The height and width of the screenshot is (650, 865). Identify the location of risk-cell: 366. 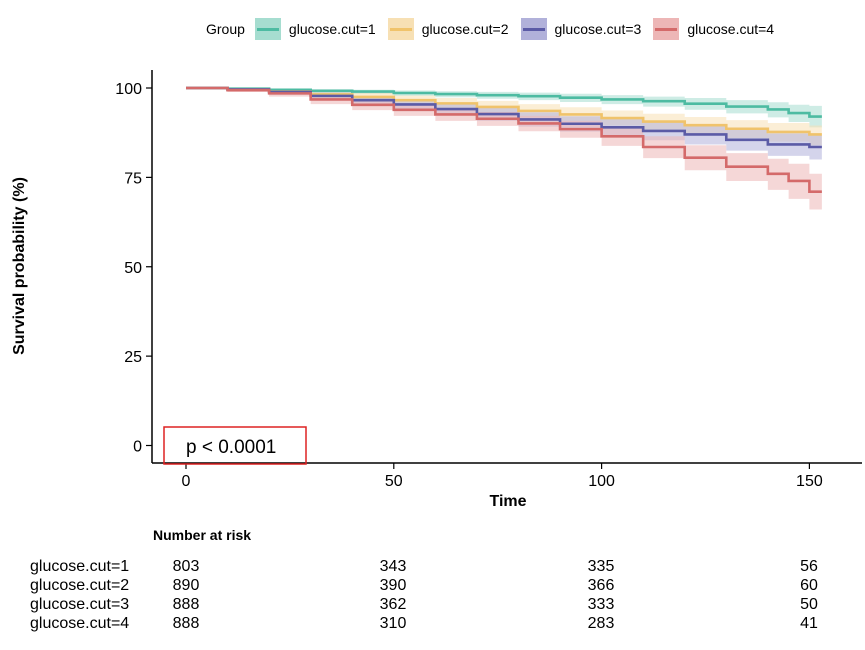
(601, 585).